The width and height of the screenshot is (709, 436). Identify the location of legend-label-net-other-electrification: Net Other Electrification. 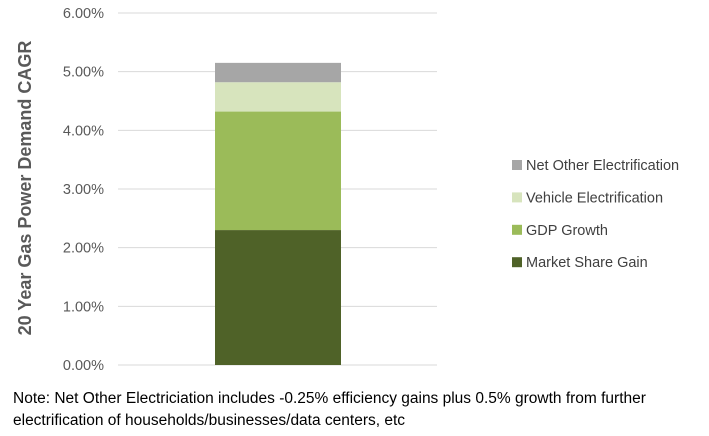
(602, 166).